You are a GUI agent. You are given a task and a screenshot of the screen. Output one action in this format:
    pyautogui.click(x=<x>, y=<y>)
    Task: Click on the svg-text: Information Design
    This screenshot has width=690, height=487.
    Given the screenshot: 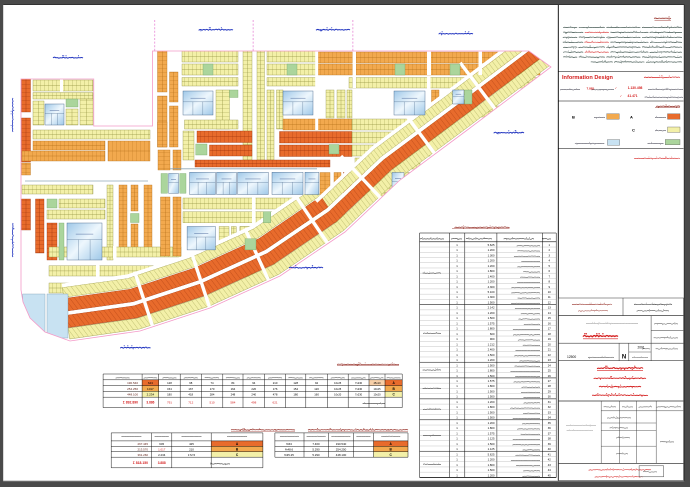 What is the action you would take?
    pyautogui.click(x=588, y=78)
    